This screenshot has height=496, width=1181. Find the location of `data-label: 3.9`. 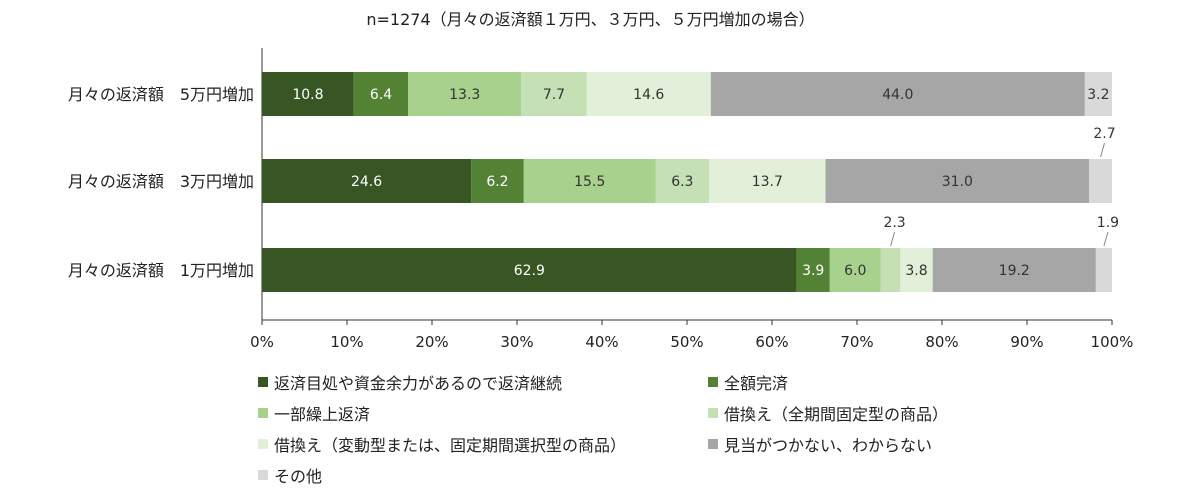

data-label: 3.9 is located at coordinates (813, 271).